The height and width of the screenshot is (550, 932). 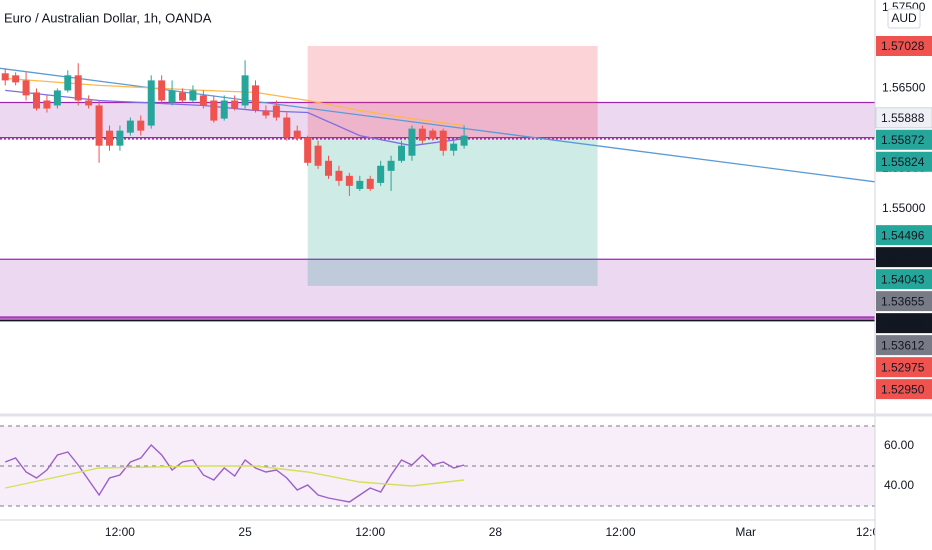 What do you see at coordinates (452, 212) in the screenshot?
I see `position-target-zone` at bounding box center [452, 212].